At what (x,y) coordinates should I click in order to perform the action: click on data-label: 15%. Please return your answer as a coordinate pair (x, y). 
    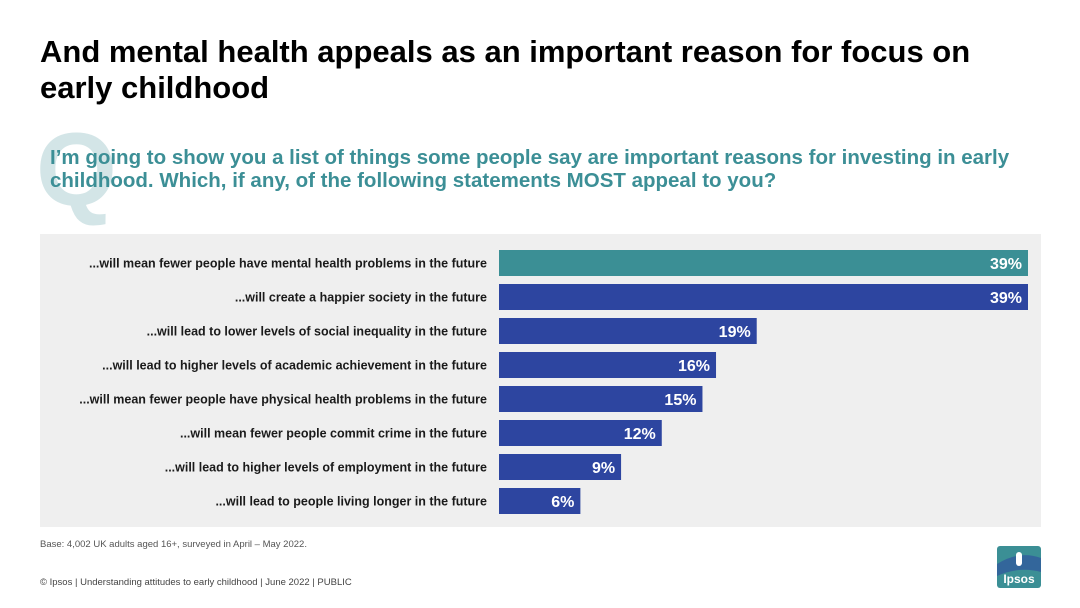
    Looking at the image, I should click on (680, 400).